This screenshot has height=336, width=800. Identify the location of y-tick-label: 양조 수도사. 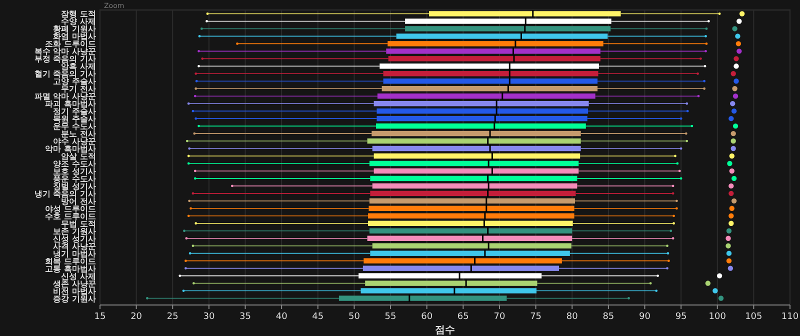
(74, 163).